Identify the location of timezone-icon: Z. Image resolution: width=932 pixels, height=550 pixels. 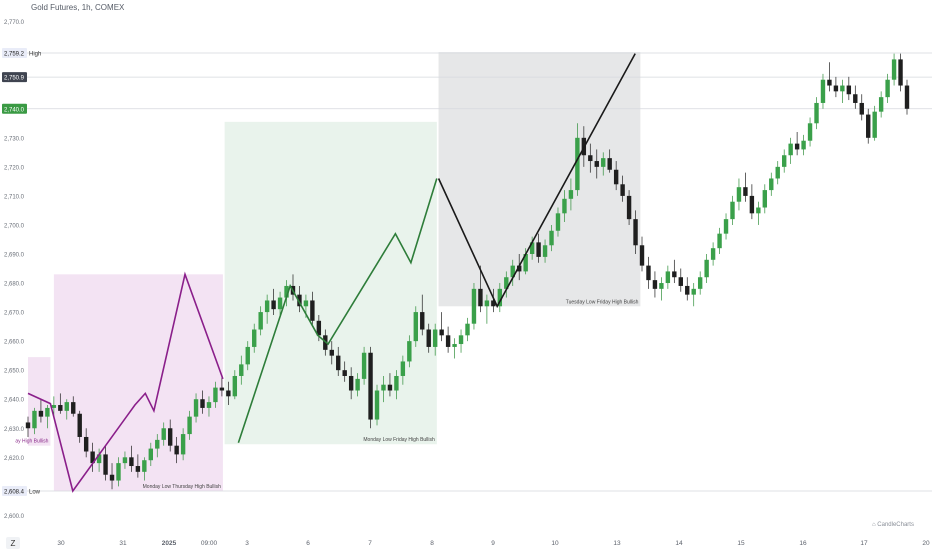
(13, 543).